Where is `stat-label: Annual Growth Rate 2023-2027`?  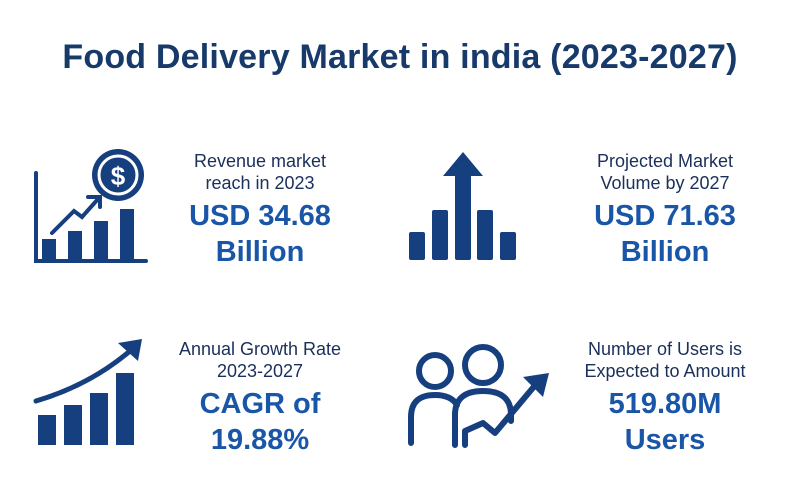 stat-label: Annual Growth Rate 2023-2027 is located at coordinates (260, 360).